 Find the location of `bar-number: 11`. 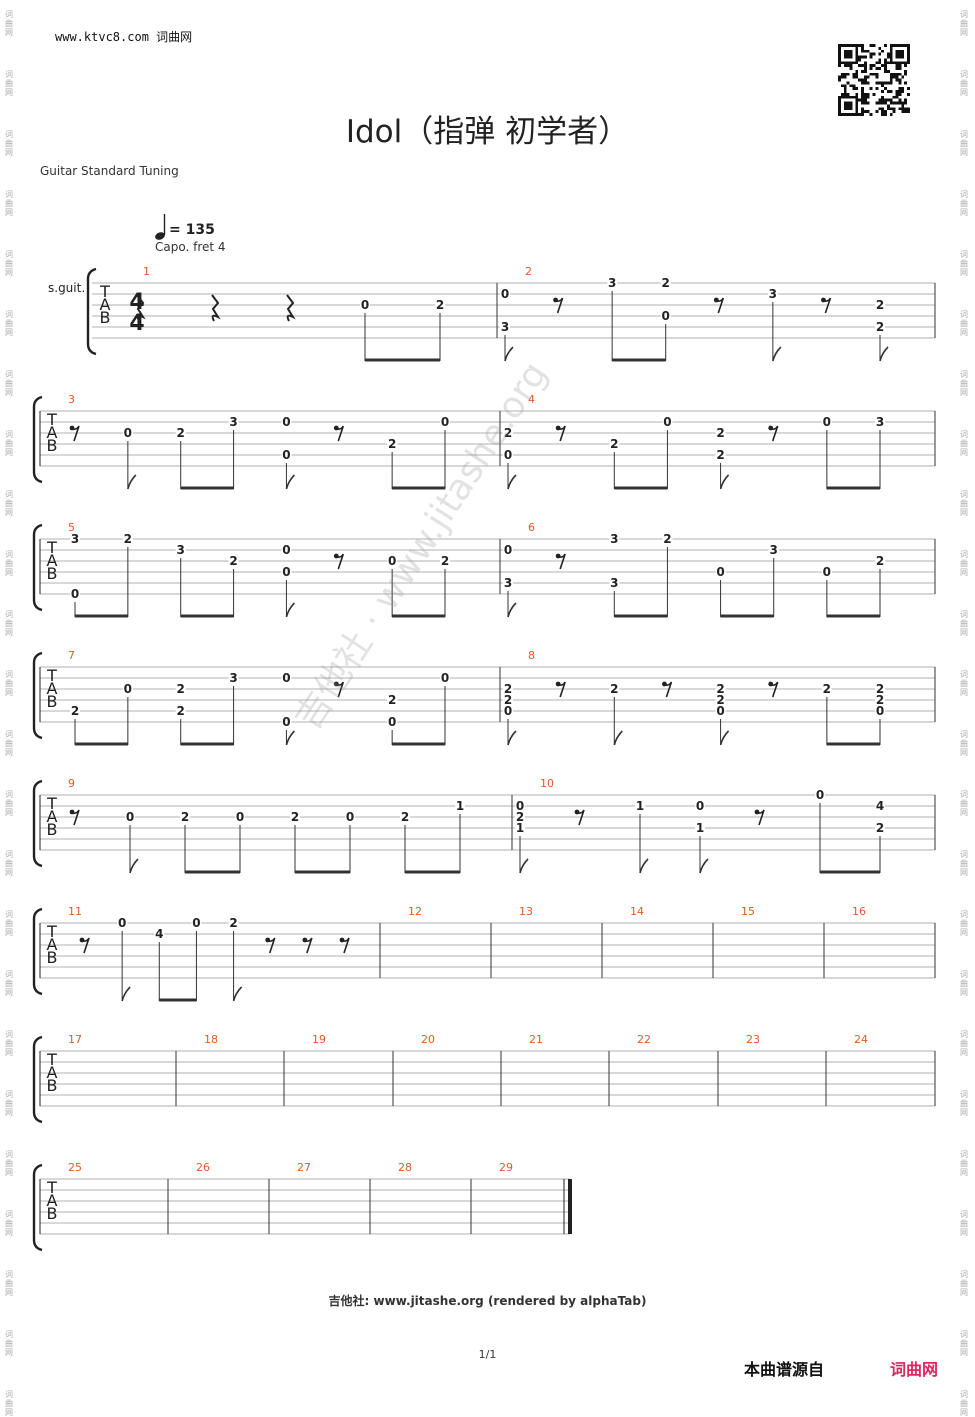

bar-number: 11 is located at coordinates (75, 911).